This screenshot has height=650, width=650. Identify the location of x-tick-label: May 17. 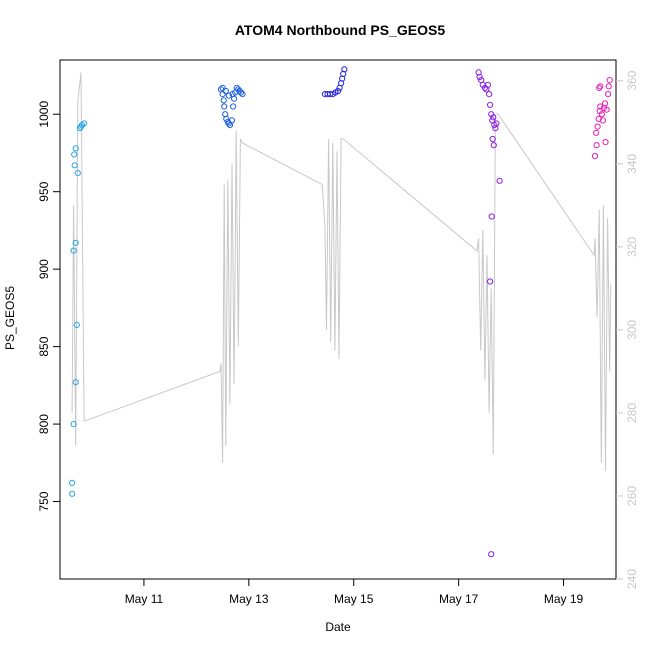
(459, 599).